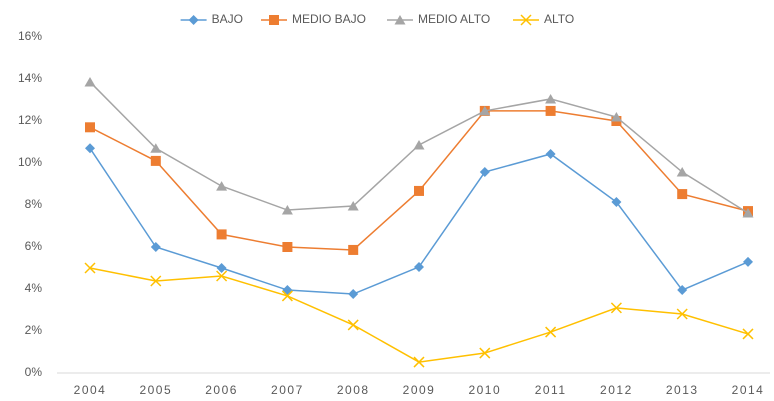  Describe the element at coordinates (329, 19) in the screenshot. I see `legend-label: MEDIO BAJO` at that location.